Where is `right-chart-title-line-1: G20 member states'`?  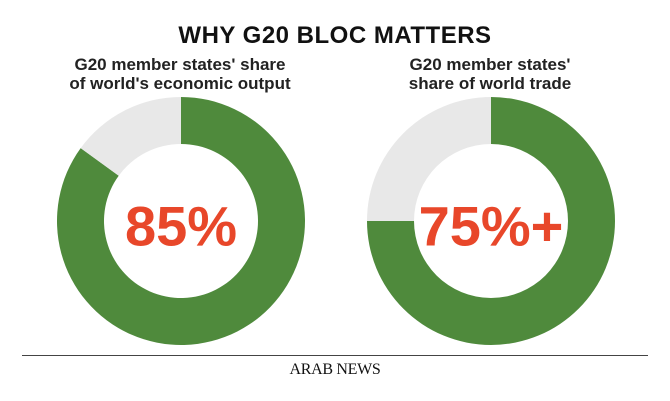
right-chart-title-line-1: G20 member states' is located at coordinates (490, 64).